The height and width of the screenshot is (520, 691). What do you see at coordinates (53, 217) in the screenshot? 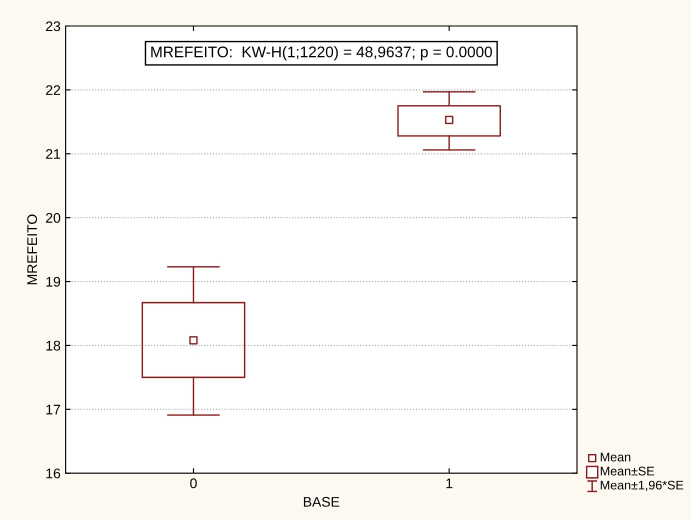
I see `y-tick-label: 20` at bounding box center [53, 217].